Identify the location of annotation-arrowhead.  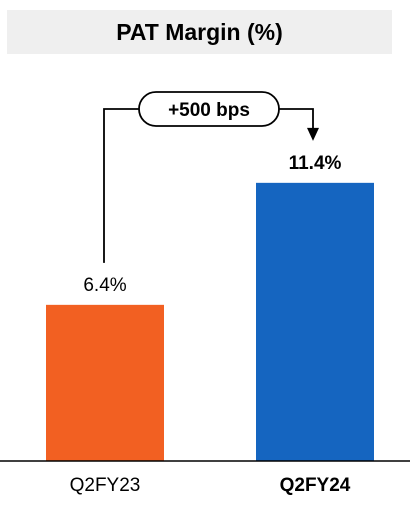
(313, 134).